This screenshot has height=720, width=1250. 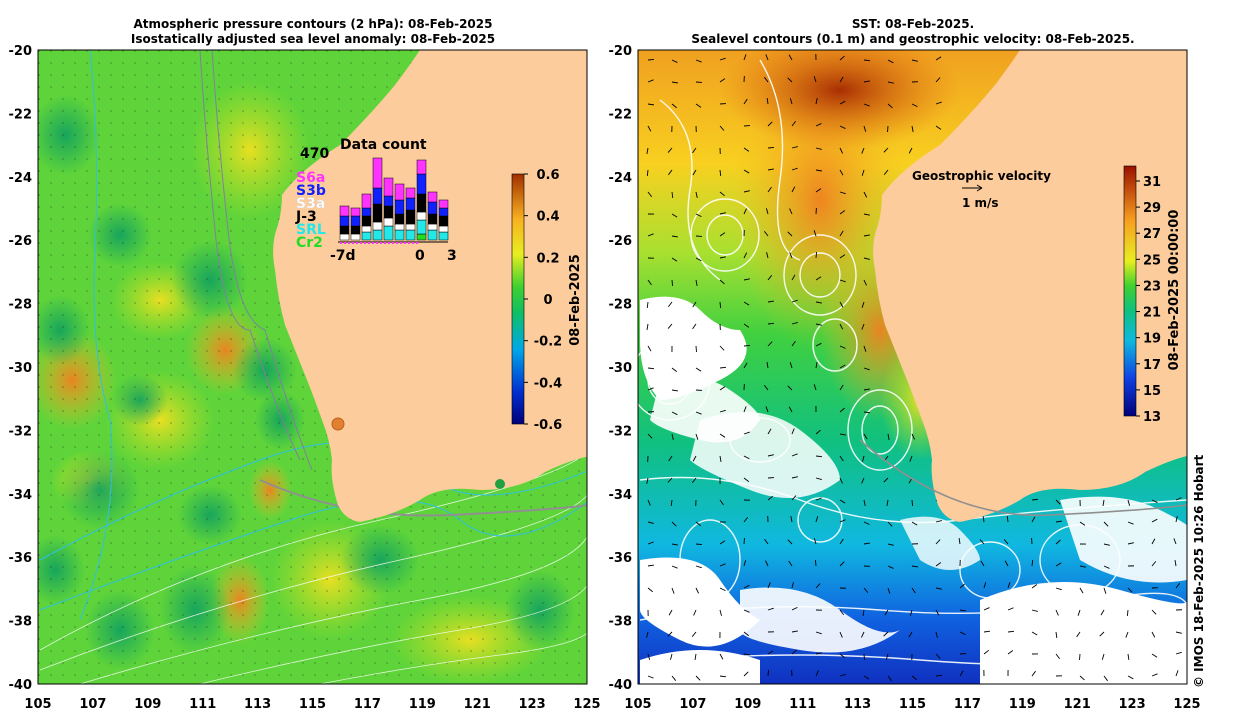 What do you see at coordinates (1023, 478) in the screenshot?
I see `right-bathymetry` at bounding box center [1023, 478].